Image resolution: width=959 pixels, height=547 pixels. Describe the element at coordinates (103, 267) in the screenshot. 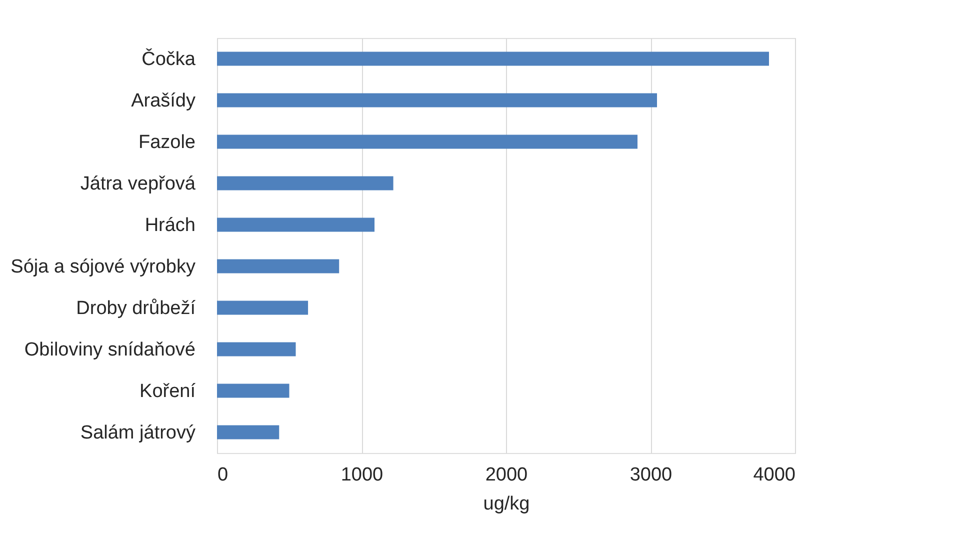

I see `y-tick-label: Sója a sójové výrobky` at that location.